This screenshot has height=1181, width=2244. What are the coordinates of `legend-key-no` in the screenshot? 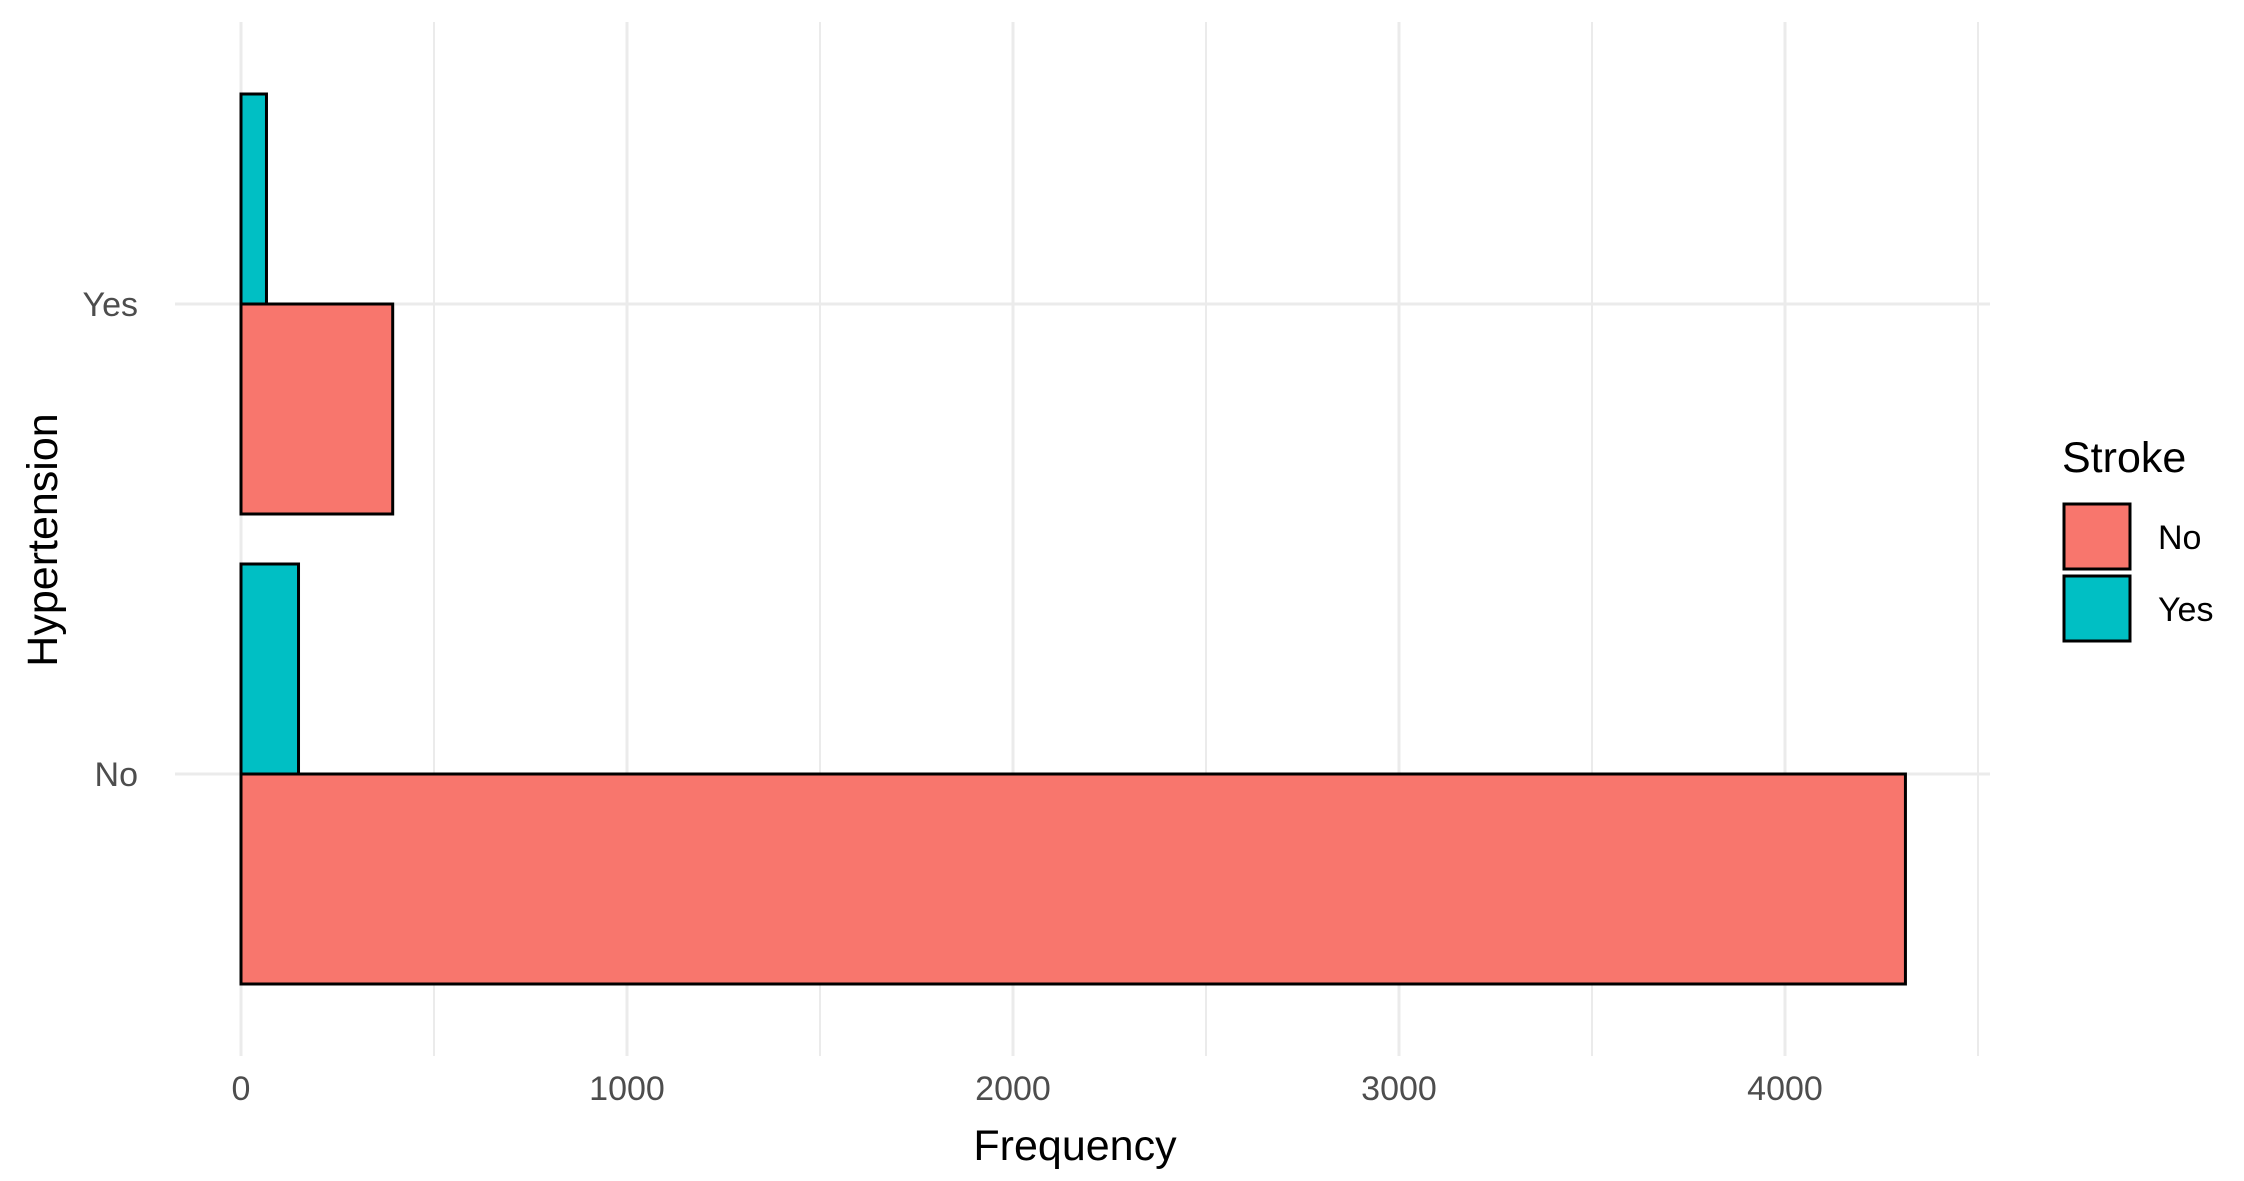 It's located at (2097, 536).